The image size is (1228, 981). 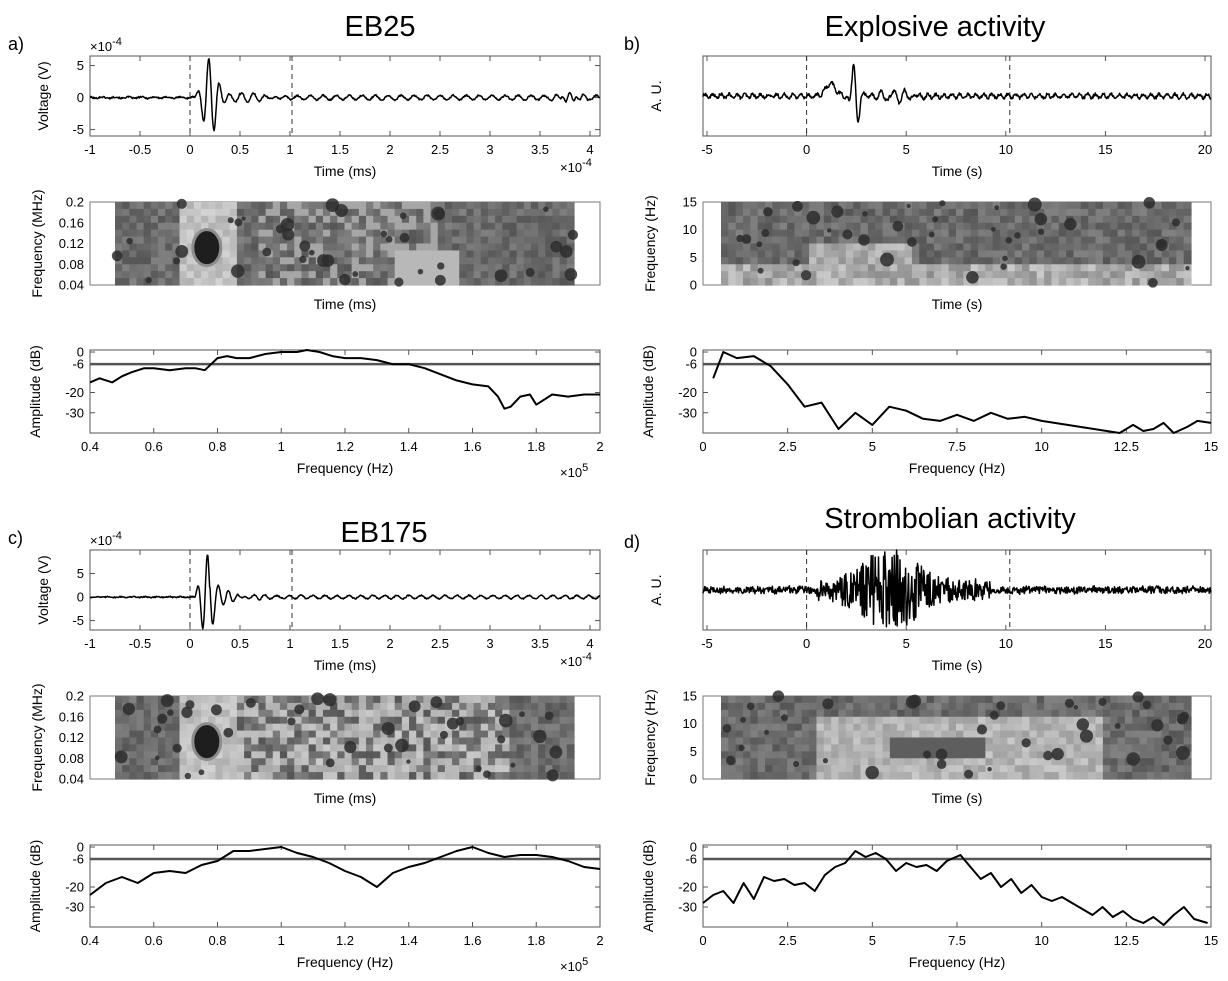 What do you see at coordinates (106, 539) in the screenshot?
I see `waveform-y-exponent: ×10⁻⁴` at bounding box center [106, 539].